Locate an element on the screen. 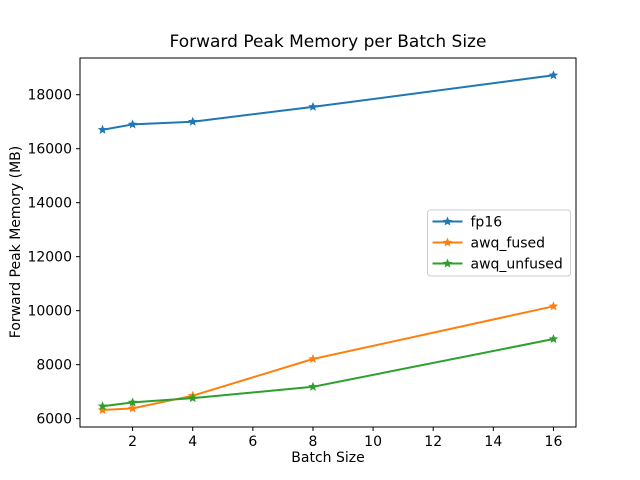 Image resolution: width=640 pixels, height=480 pixels. y-tick-label: 6000 is located at coordinates (54, 420).